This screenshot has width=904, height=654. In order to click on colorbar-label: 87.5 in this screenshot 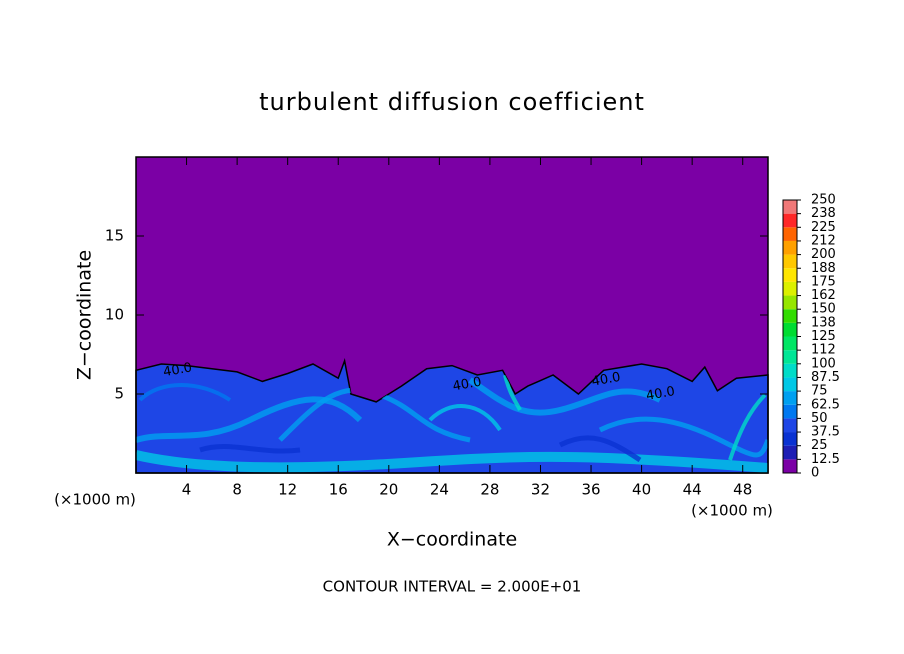, I will do `click(825, 377)`.